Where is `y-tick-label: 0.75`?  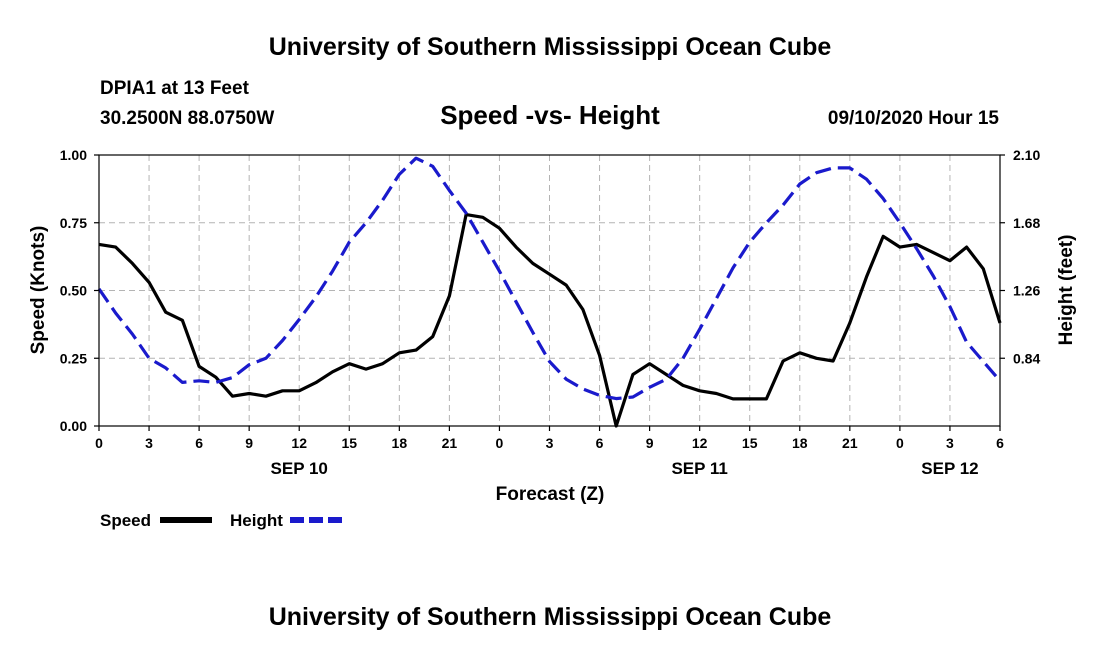 y-tick-label: 0.75 is located at coordinates (73, 223).